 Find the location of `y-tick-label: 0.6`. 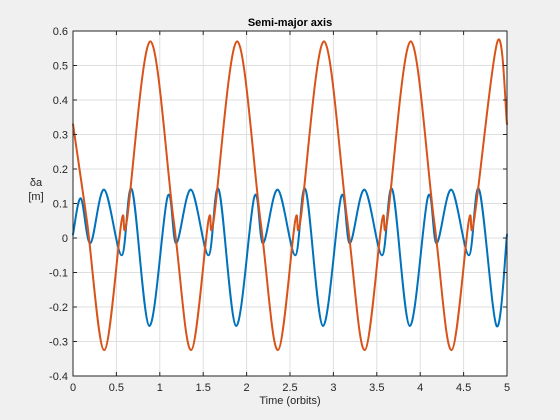

y-tick-label: 0.6 is located at coordinates (60, 32).